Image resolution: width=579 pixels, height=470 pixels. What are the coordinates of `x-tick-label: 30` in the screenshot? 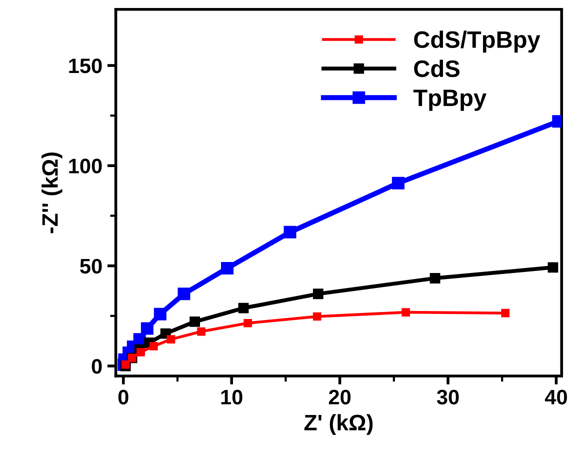 It's located at (447, 397).